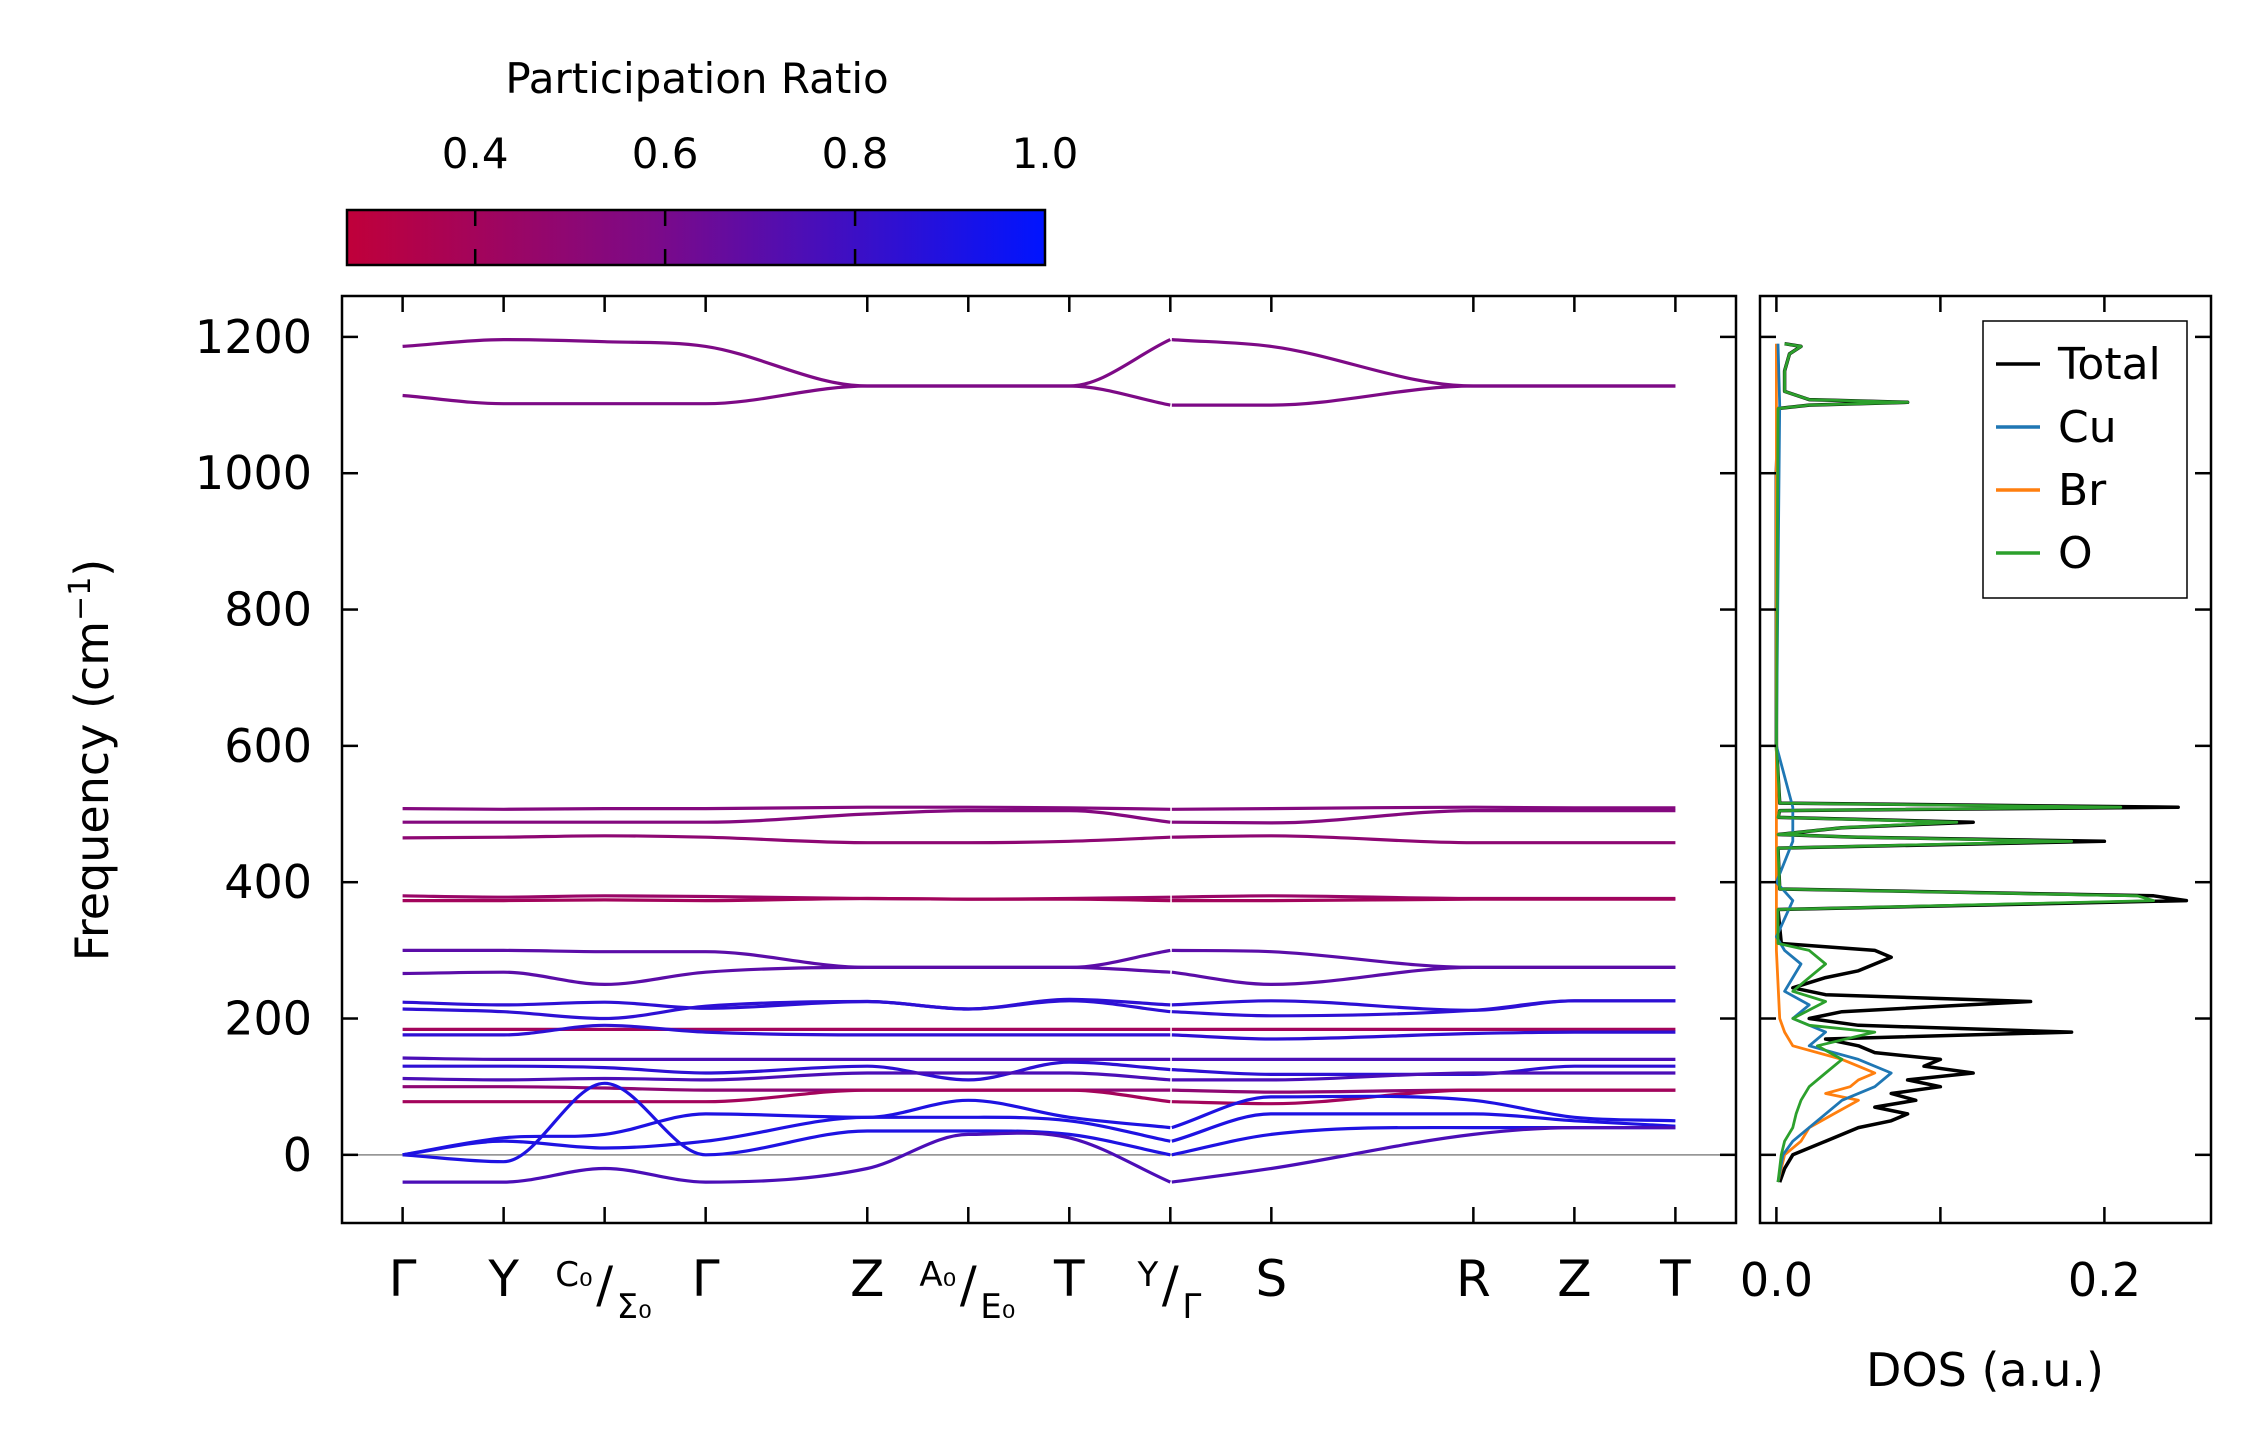 The height and width of the screenshot is (1455, 2259). I want to click on band-y-tick-label: 1200, so click(253, 337).